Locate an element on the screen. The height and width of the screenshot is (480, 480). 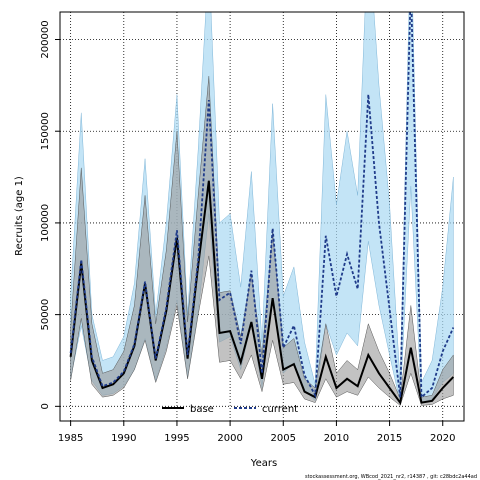
y-axis: 0 50000 100000 150000 200000 is located at coordinates (50, 215).